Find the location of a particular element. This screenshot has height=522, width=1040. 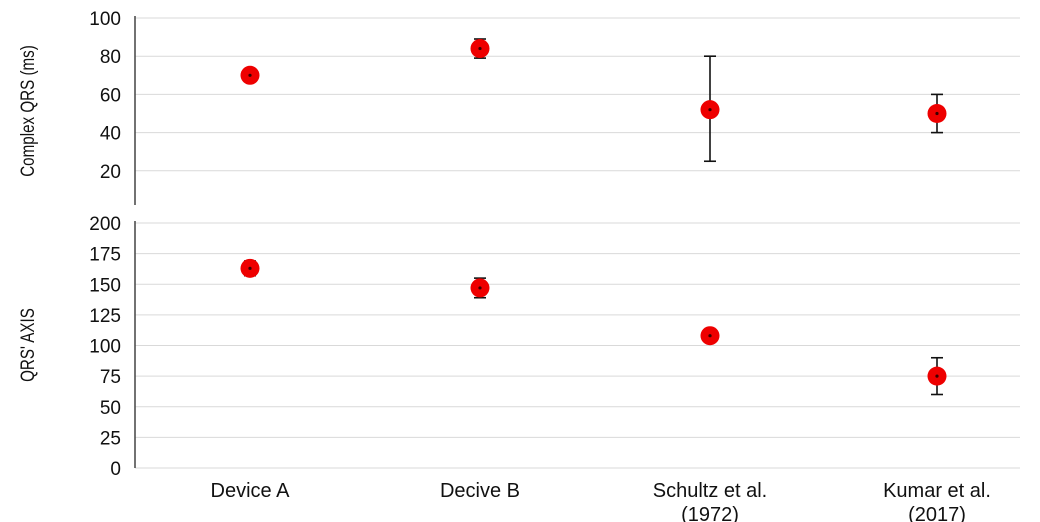

y-tick-label: 20 is located at coordinates (110, 172).